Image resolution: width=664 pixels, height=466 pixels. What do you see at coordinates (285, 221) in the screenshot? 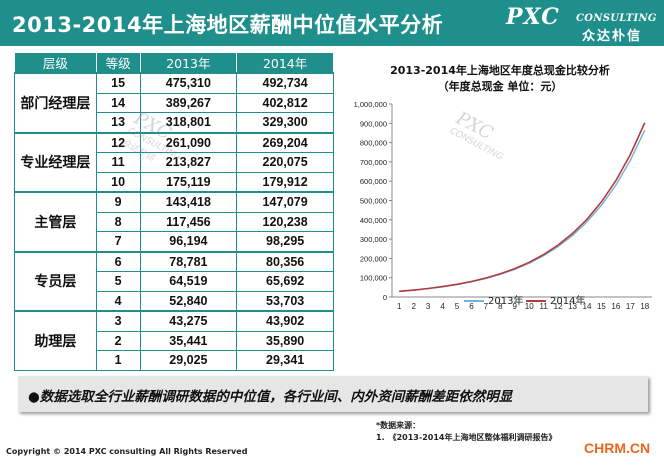
I see `value-2014-cell: 120,238` at bounding box center [285, 221].